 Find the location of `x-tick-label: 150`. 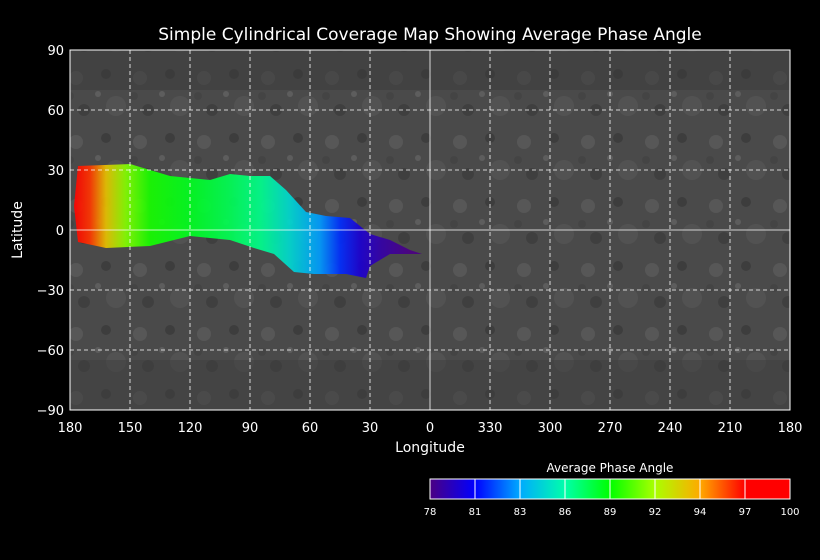

x-tick-label: 150 is located at coordinates (130, 428).